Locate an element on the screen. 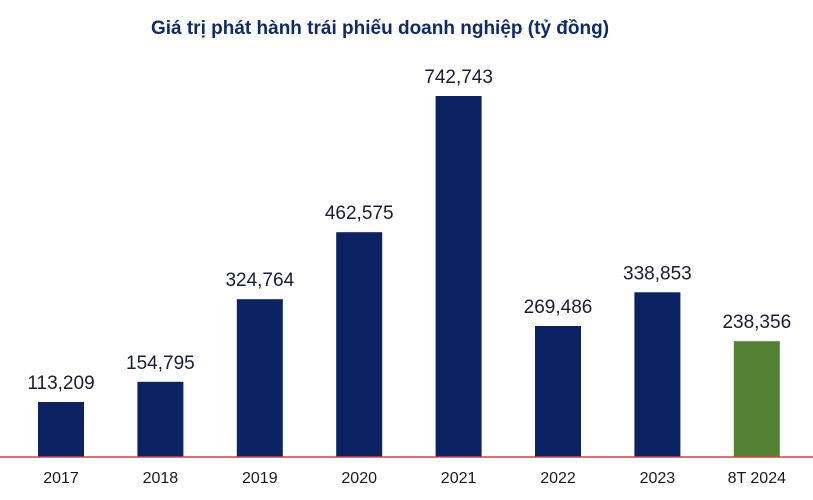  bar-2020 is located at coordinates (359, 344).